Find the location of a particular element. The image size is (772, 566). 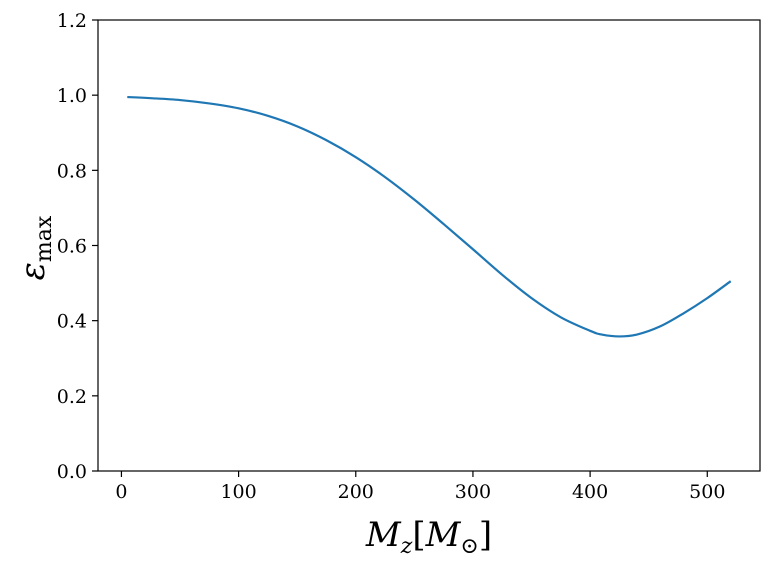

y-tick-label: 0.6 is located at coordinates (72, 247).